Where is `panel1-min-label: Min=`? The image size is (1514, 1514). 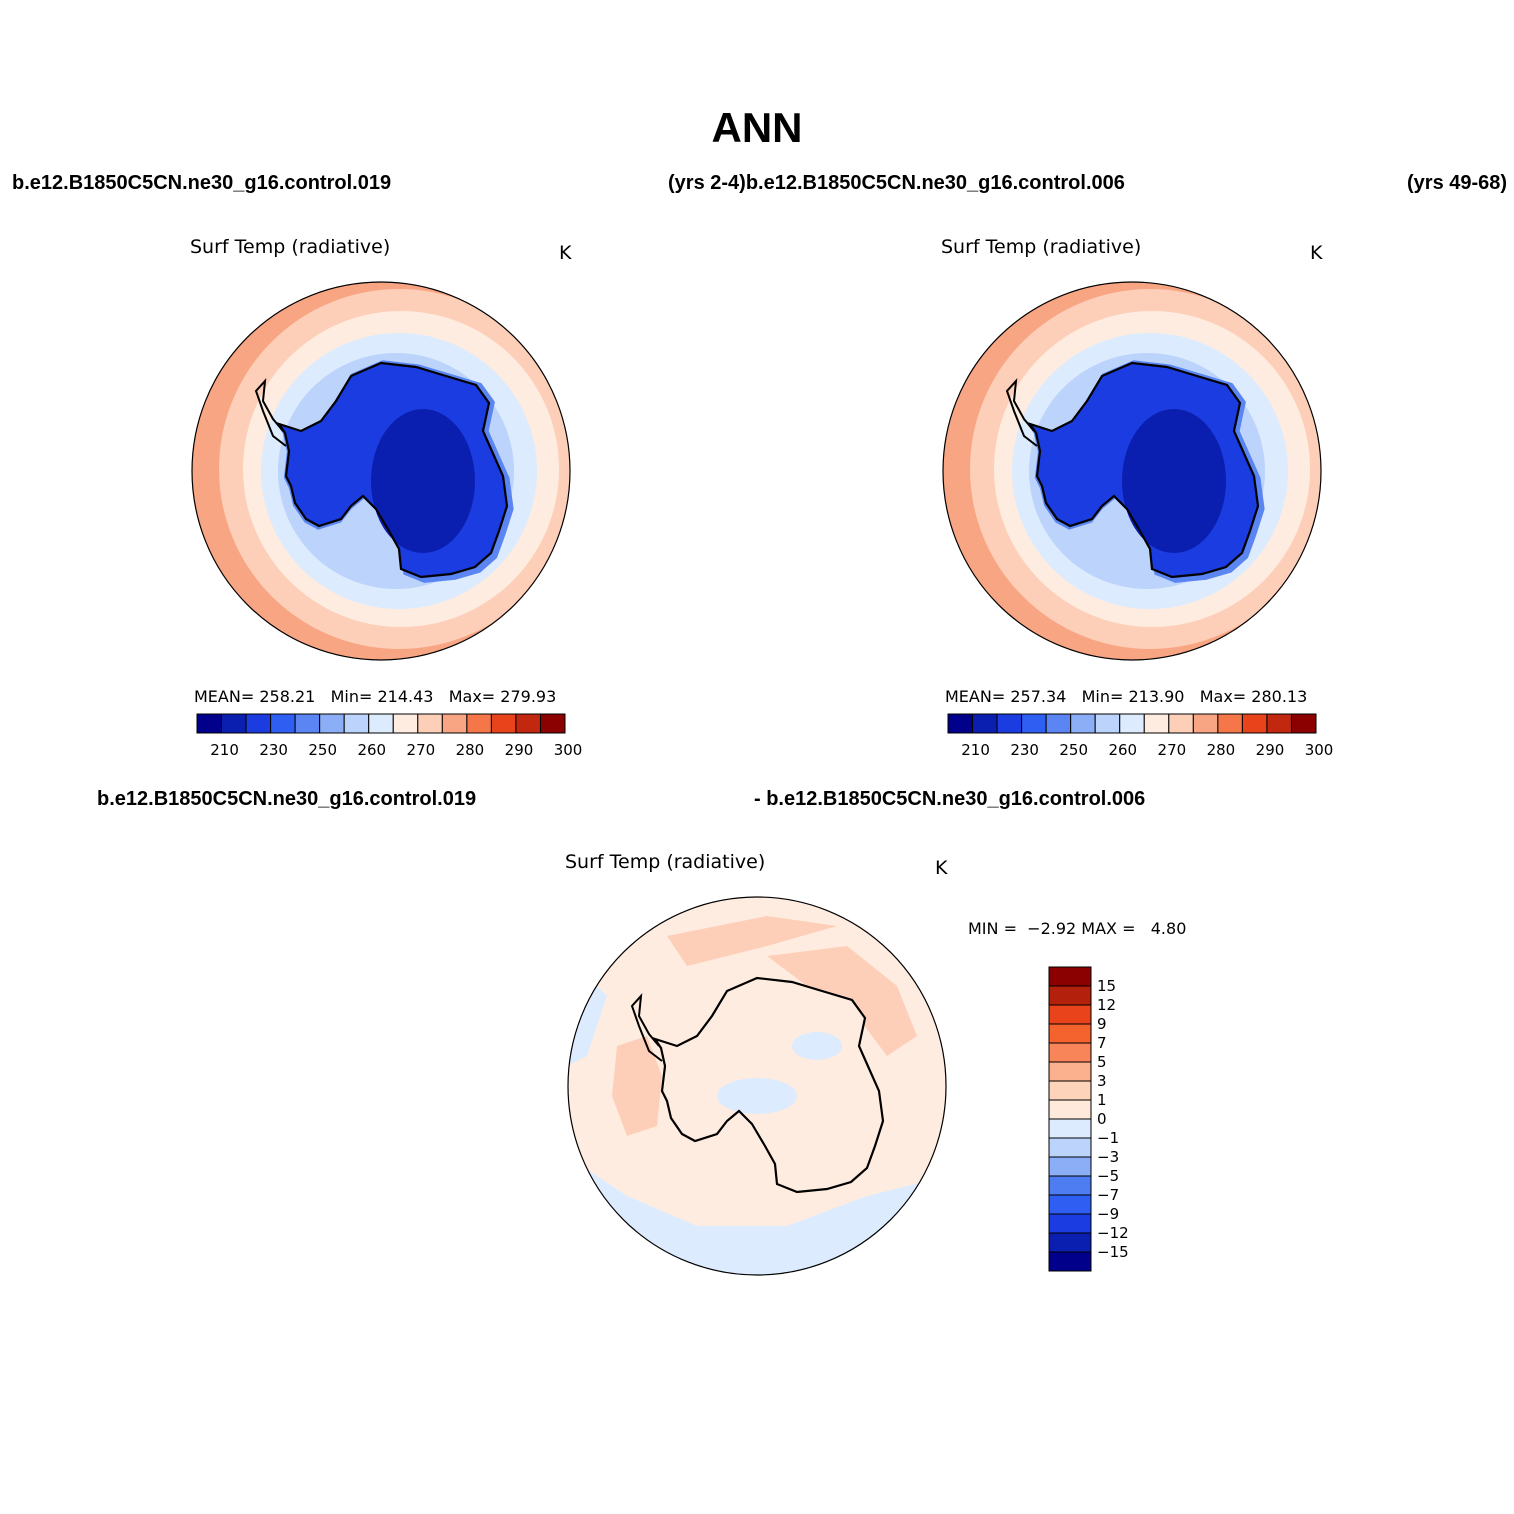 panel1-min-label: Min= is located at coordinates (351, 696).